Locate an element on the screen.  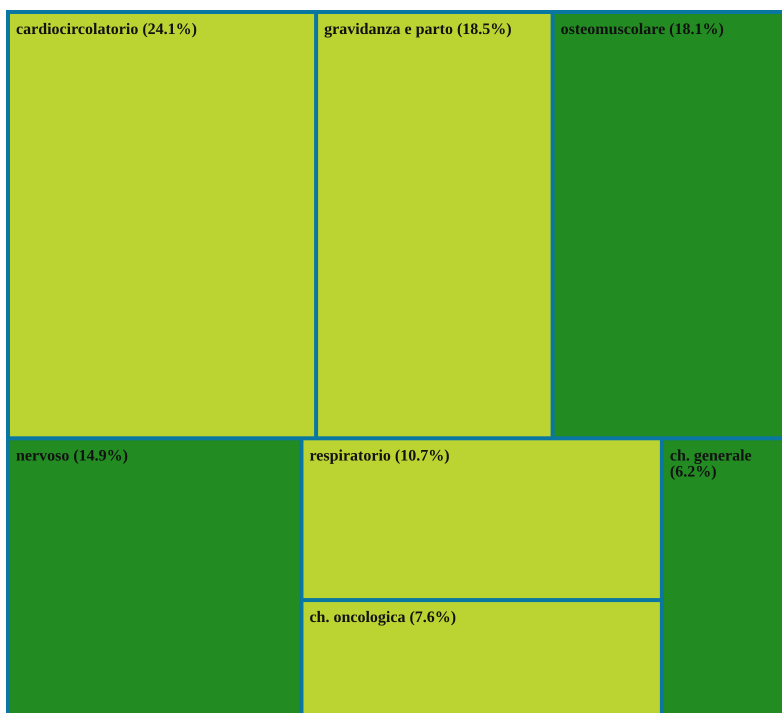
category-label: osteomuscolare is located at coordinates (613, 29).